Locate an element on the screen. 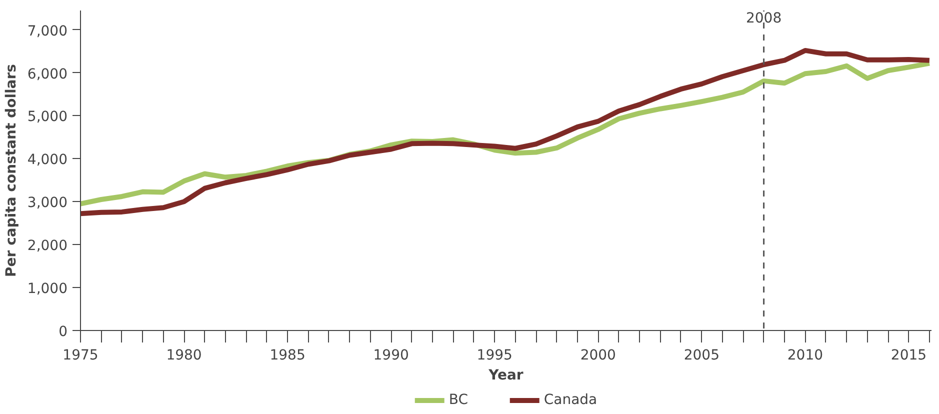  y-tick-label: 0 is located at coordinates (63, 332).